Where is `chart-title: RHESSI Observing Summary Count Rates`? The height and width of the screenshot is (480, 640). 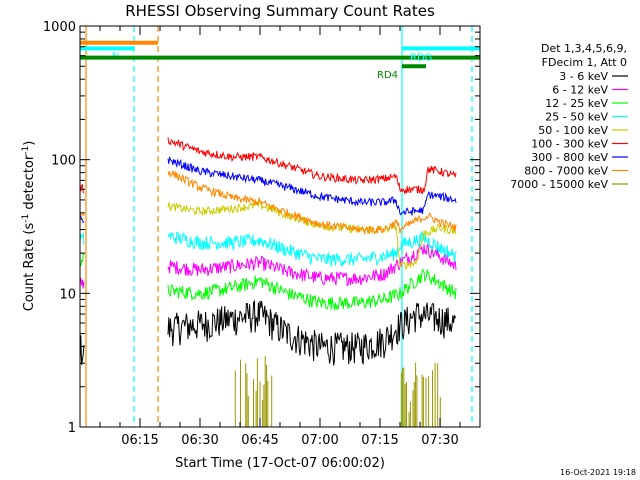
chart-title: RHESSI Observing Summary Count Rates is located at coordinates (280, 11).